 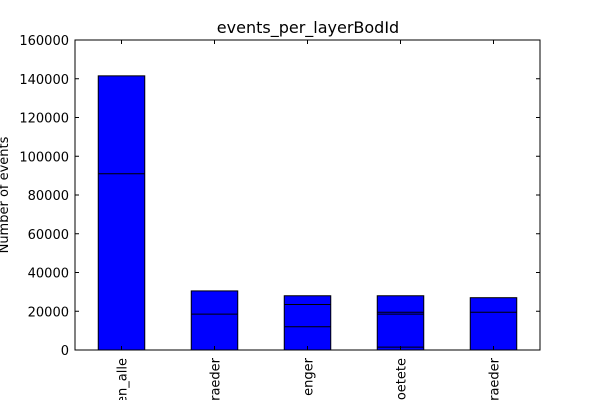 I want to click on y-tick-label-3: 60000, so click(x=48, y=235).